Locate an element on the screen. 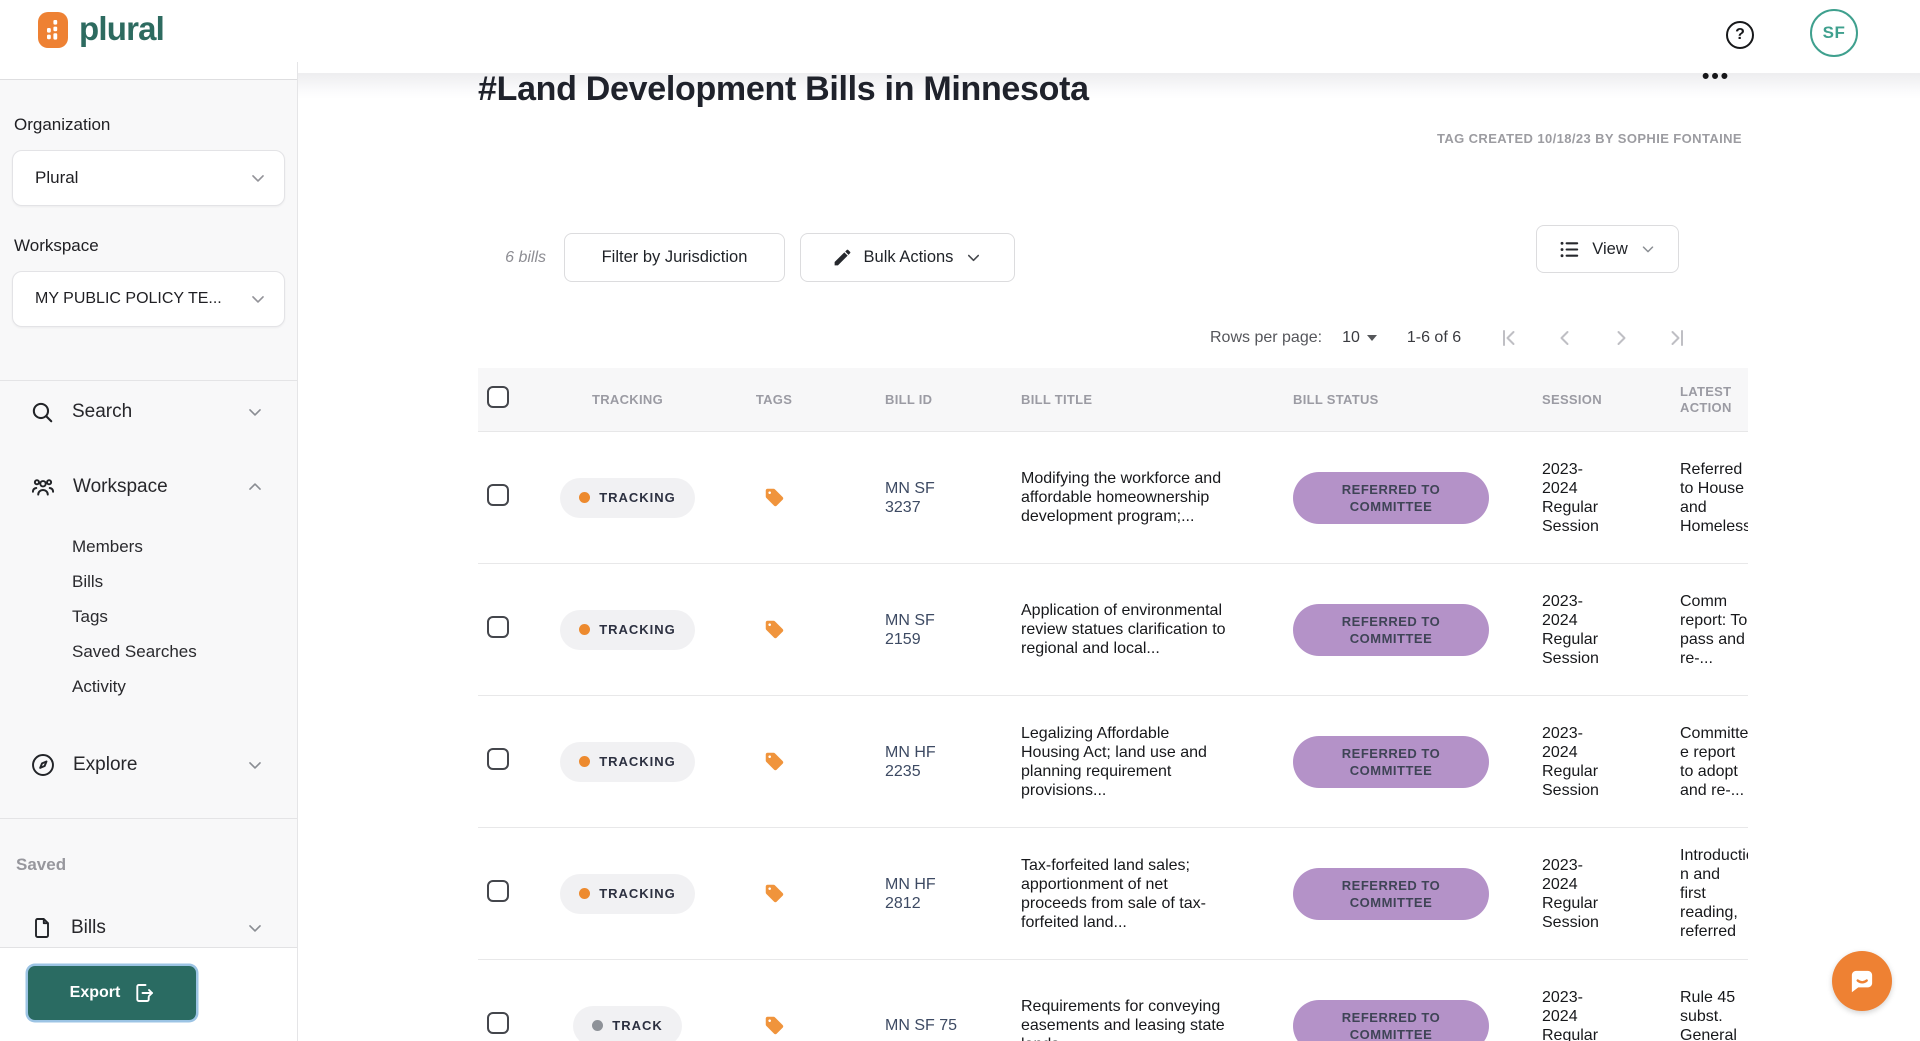  sidebar-item-activity: Activity is located at coordinates (99, 686).